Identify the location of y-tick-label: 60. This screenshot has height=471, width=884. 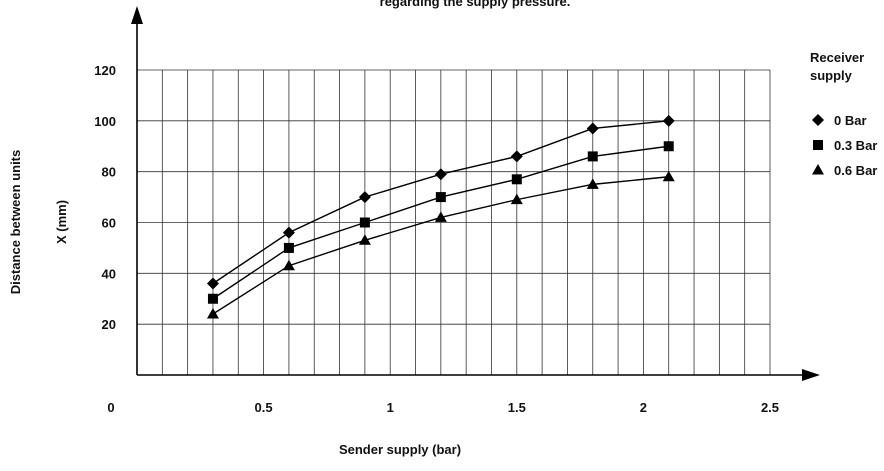
(109, 223).